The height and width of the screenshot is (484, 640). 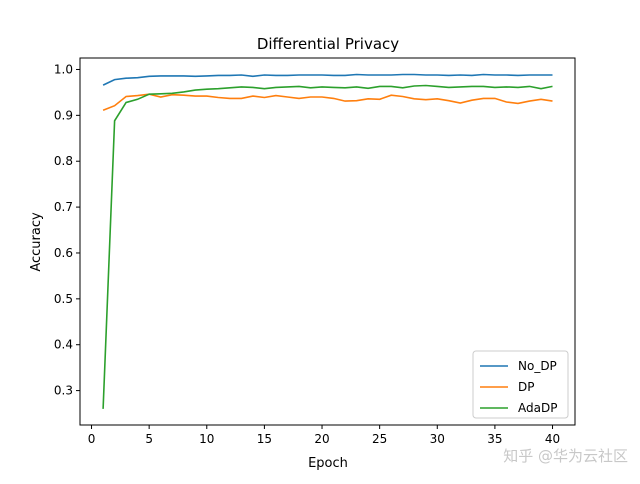 I want to click on legend-box, so click(x=520, y=384).